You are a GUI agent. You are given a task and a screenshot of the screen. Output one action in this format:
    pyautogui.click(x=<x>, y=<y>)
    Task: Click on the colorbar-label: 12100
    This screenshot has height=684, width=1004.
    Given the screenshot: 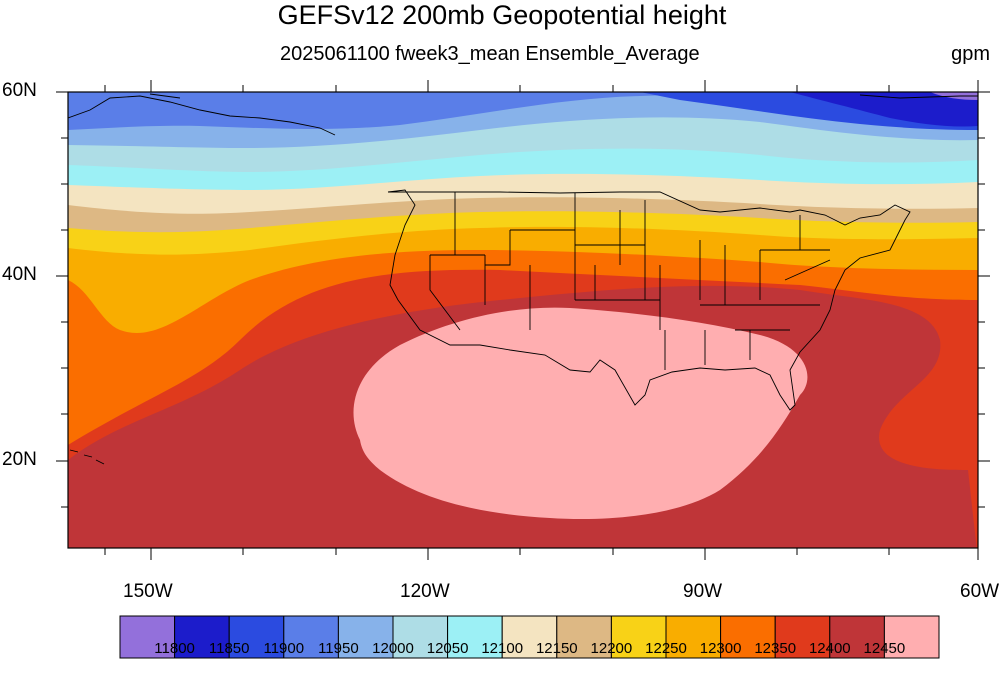 What is the action you would take?
    pyautogui.click(x=502, y=648)
    